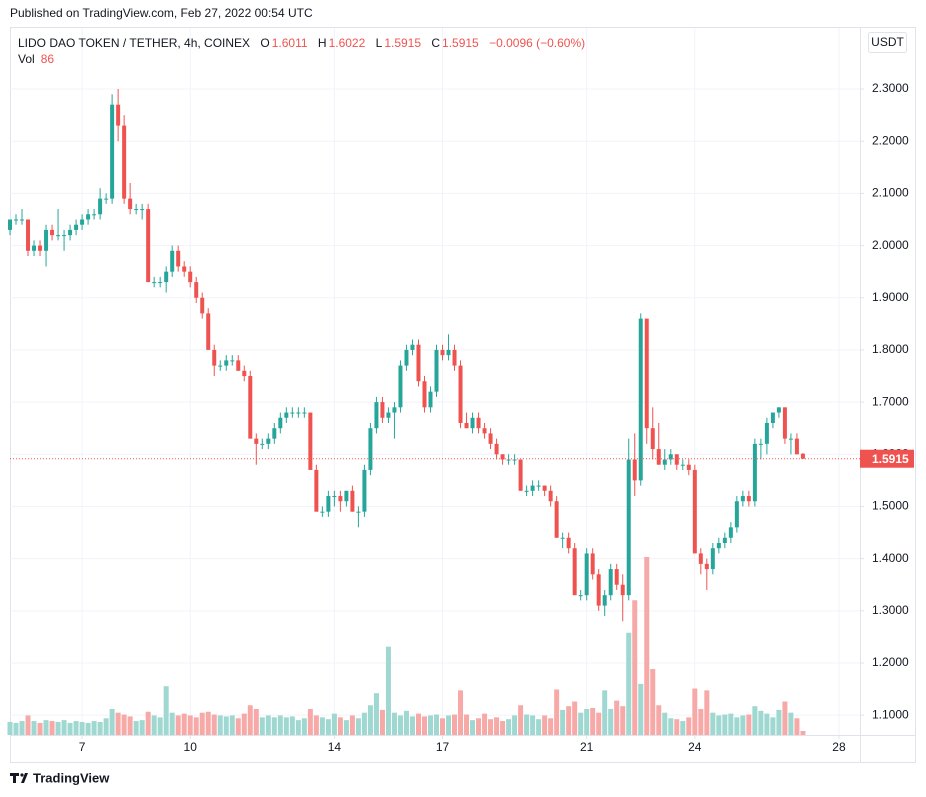 The image size is (926, 797). What do you see at coordinates (890, 459) in the screenshot?
I see `last-price-label: 1.5915` at bounding box center [890, 459].